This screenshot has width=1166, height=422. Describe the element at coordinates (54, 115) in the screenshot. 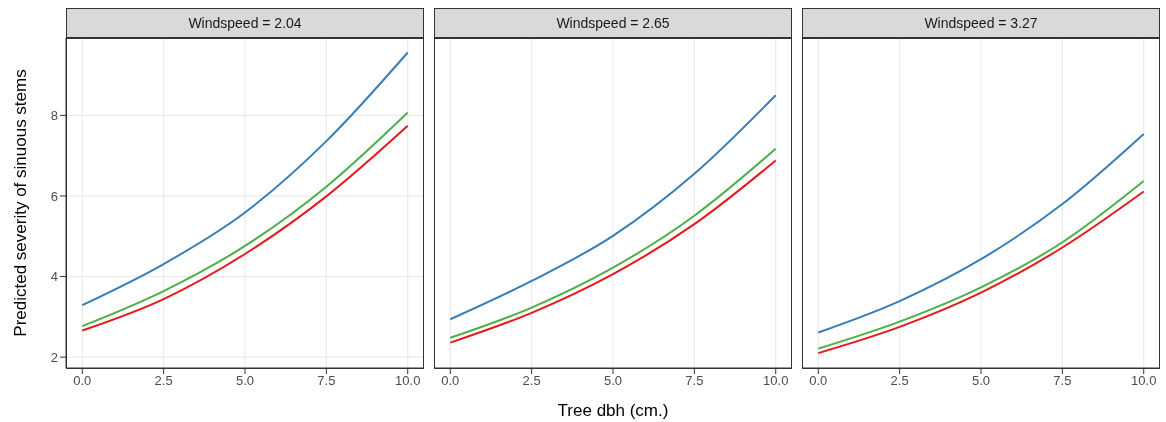

I see `y-tick-label: 8` at that location.